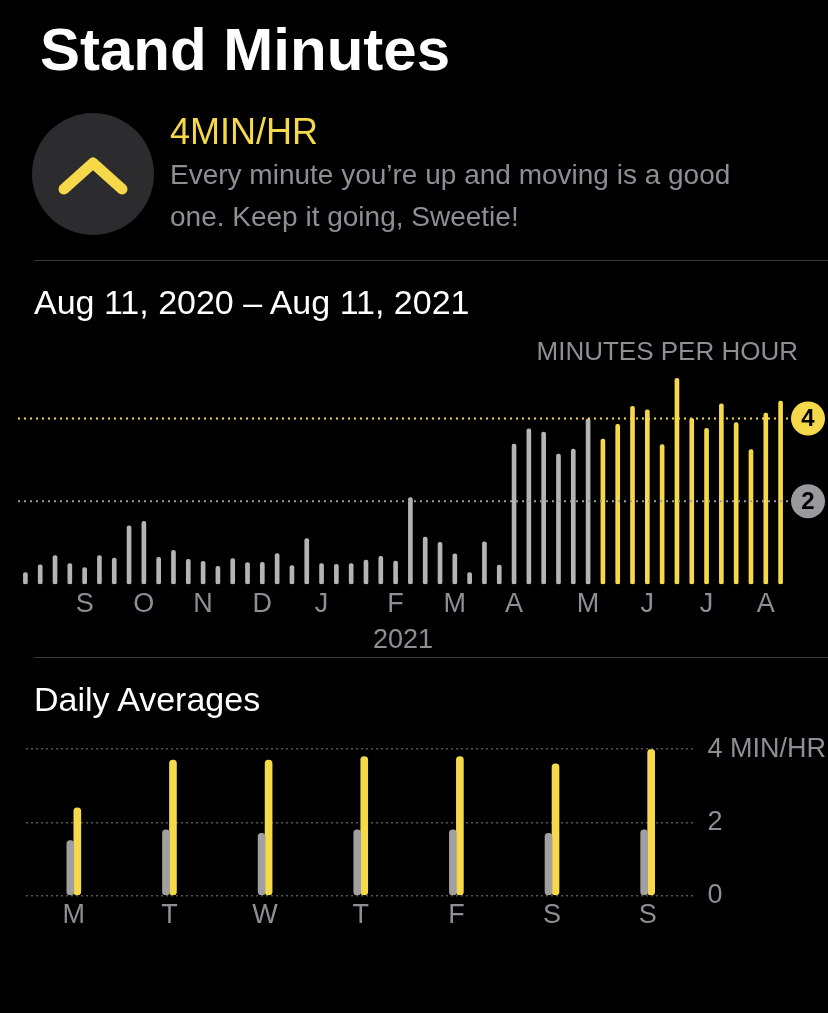 Image resolution: width=828 pixels, height=1013 pixels. What do you see at coordinates (245, 50) in the screenshot?
I see `chart-title: Stand Minutes` at bounding box center [245, 50].